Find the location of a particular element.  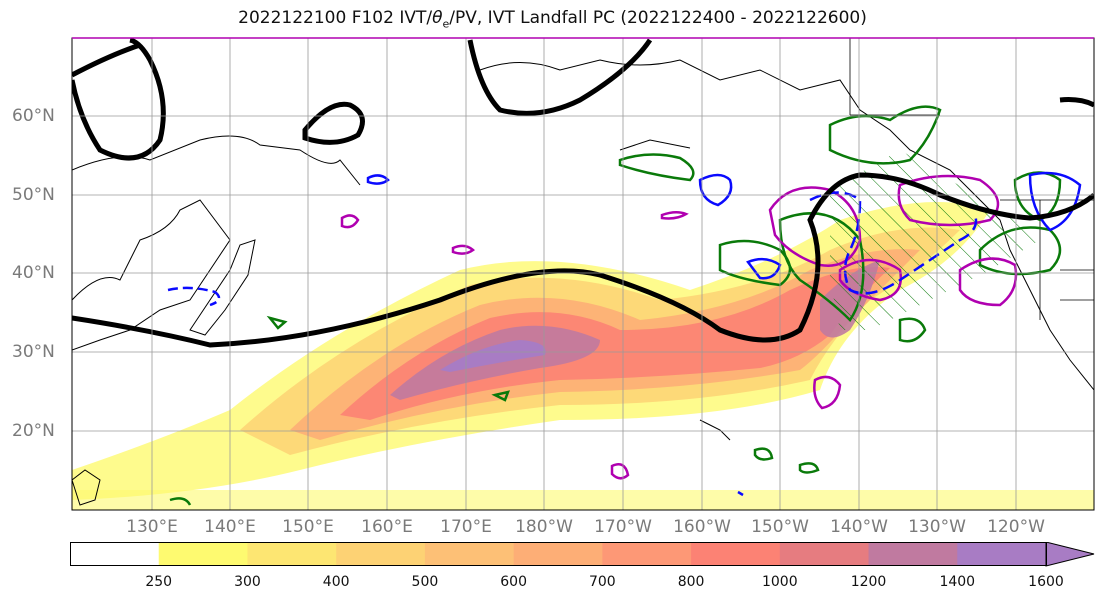

lat-label-60n: 60°N is located at coordinates (33, 116).